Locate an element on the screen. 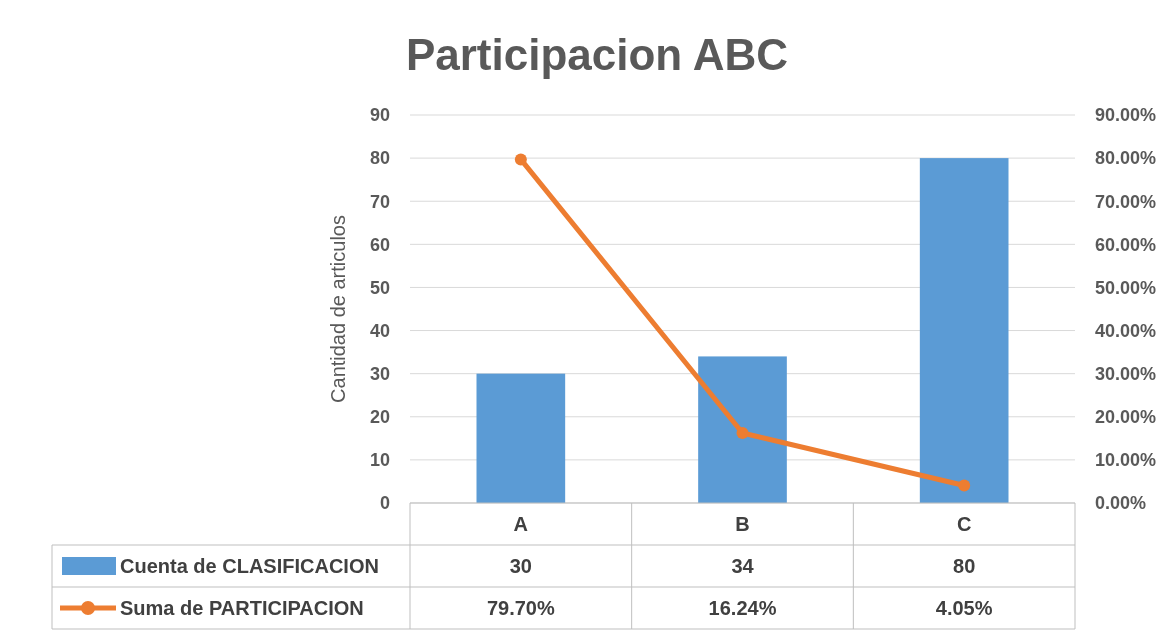  y-tick-label: 20 is located at coordinates (379, 417).